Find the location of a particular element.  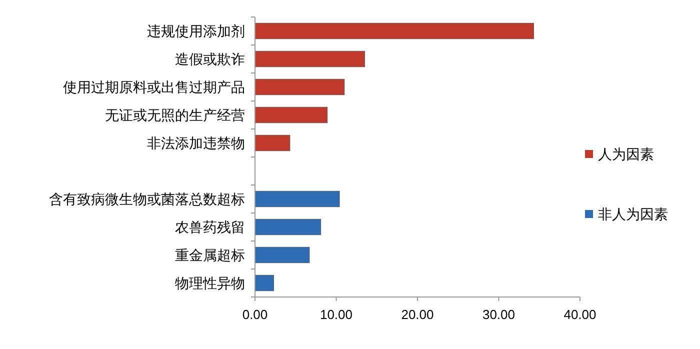

x-tick-label: 40.00 is located at coordinates (580, 314).